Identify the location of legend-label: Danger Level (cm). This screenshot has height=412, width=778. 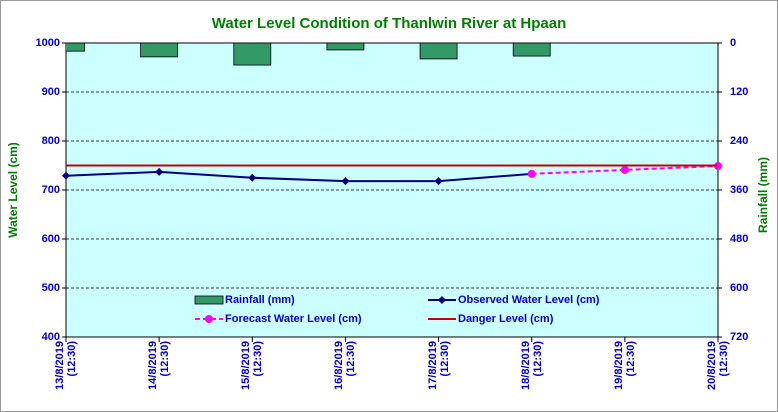
(506, 319).